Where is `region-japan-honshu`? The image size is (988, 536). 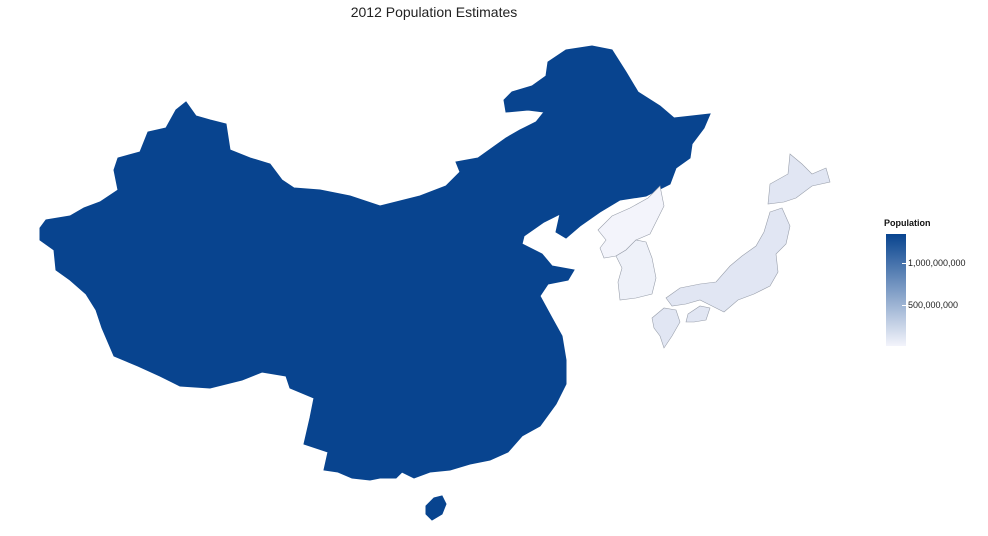
region-japan-honshu is located at coordinates (728, 260).